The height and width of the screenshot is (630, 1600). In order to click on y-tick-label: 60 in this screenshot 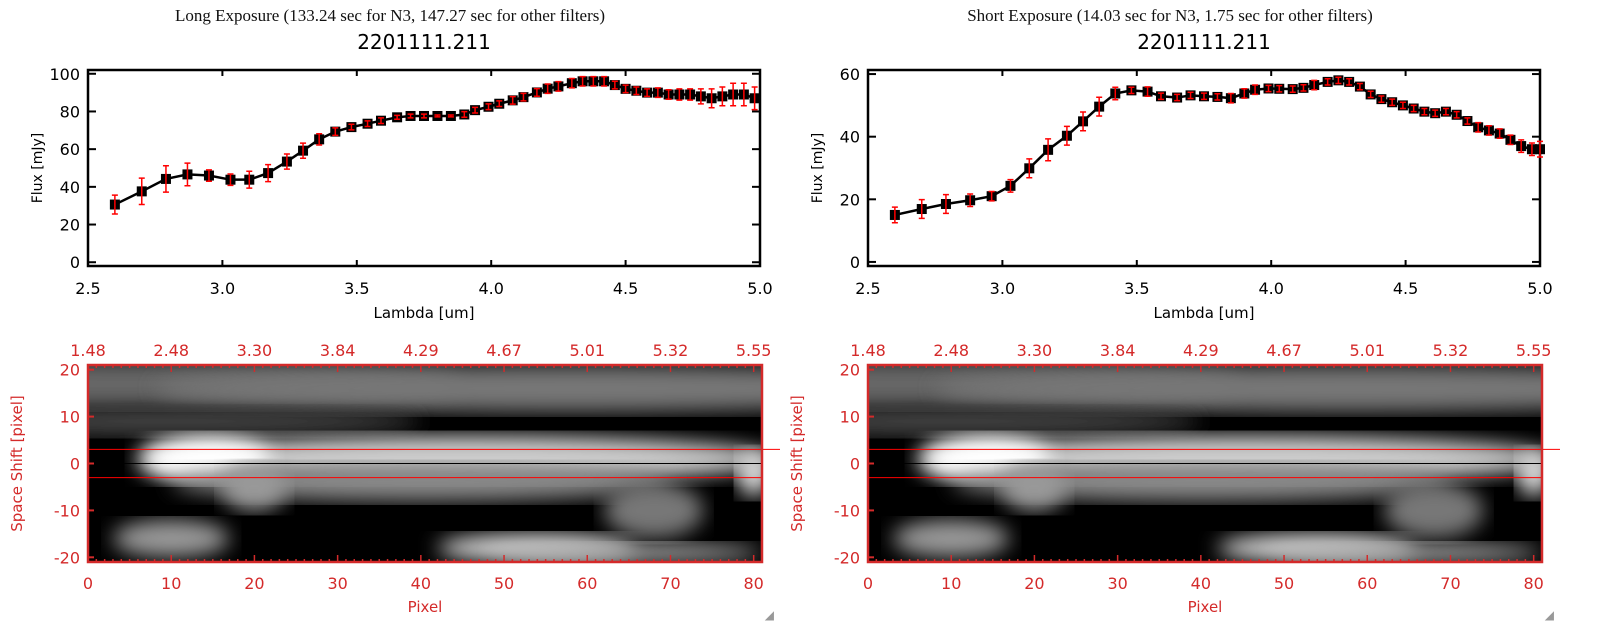, I will do `click(70, 149)`.